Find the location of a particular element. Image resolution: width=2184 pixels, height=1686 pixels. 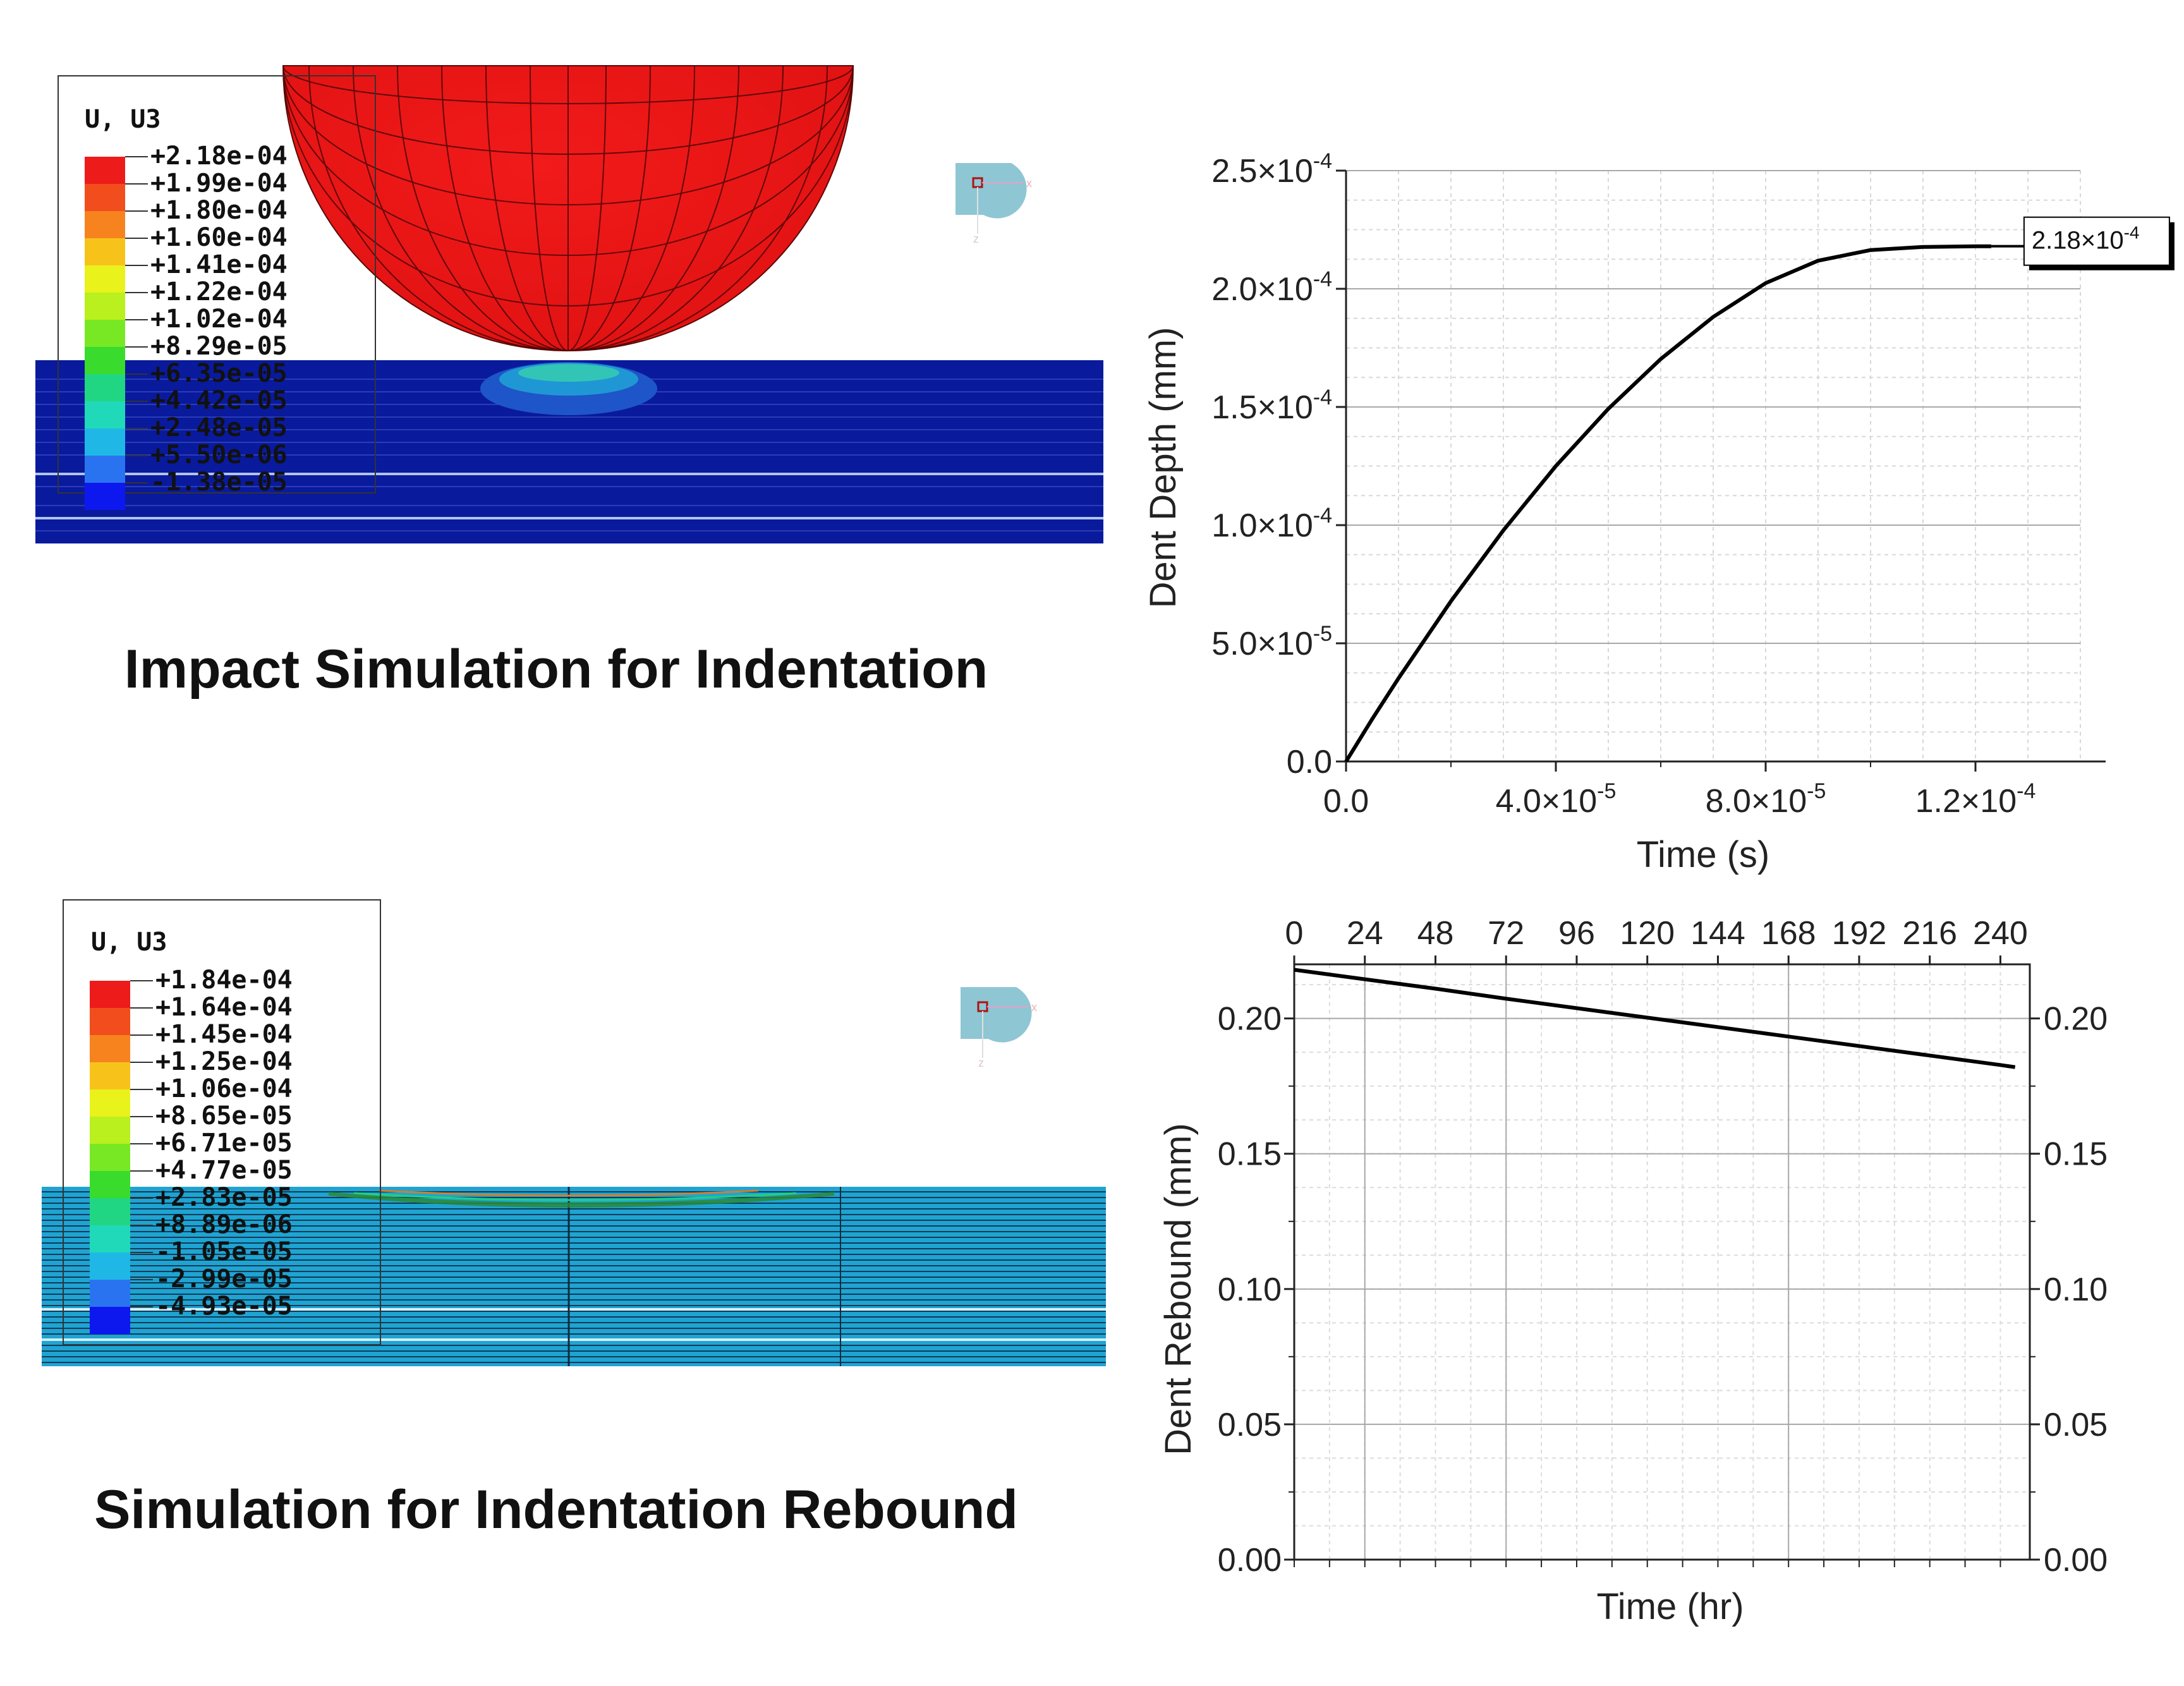

dent-rebound-ylabel: Dent Rebound (mm) is located at coordinates (1178, 1289).